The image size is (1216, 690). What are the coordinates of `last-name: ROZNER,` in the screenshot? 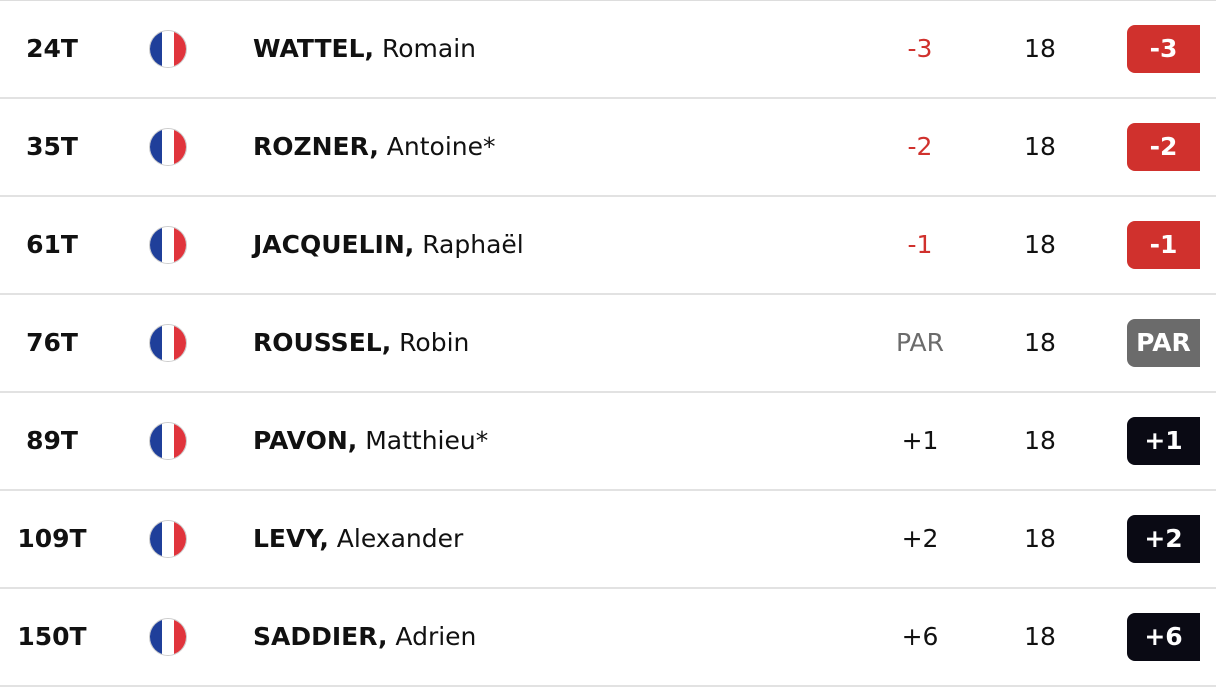 It's located at (316, 146).